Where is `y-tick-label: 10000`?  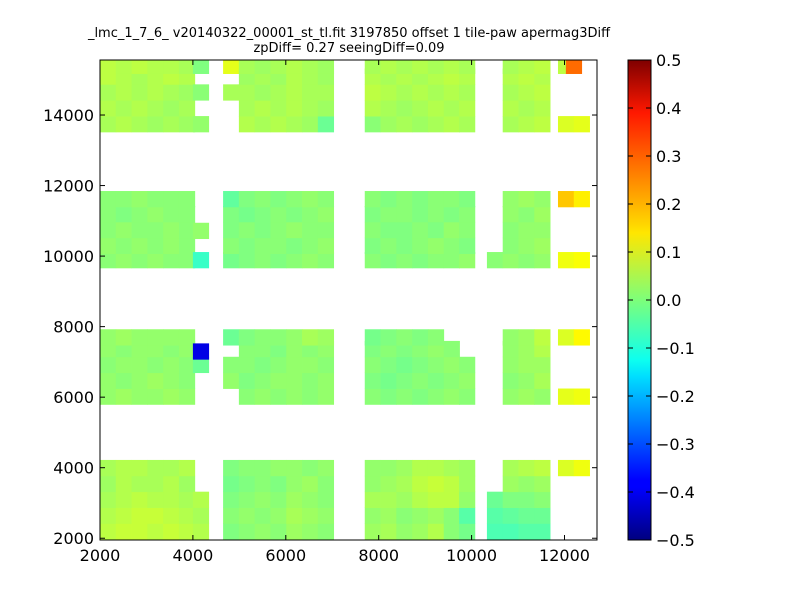
y-tick-label: 10000 is located at coordinates (68, 256).